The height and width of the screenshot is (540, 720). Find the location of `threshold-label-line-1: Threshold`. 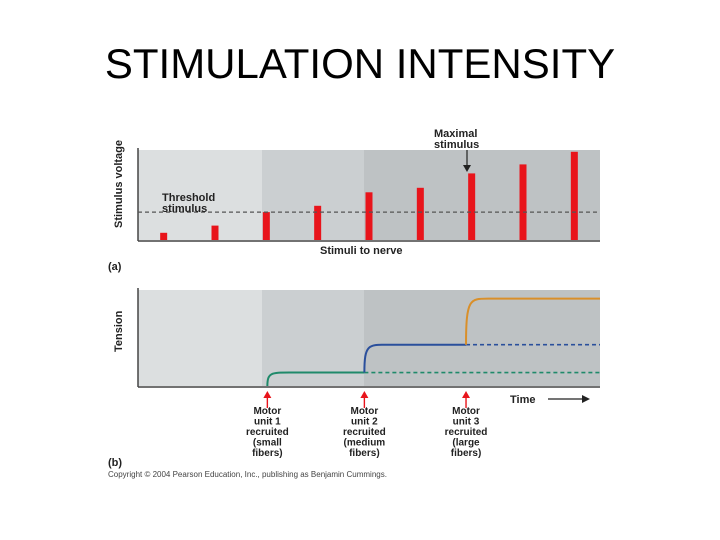

threshold-label-line-1: Threshold is located at coordinates (188, 198).